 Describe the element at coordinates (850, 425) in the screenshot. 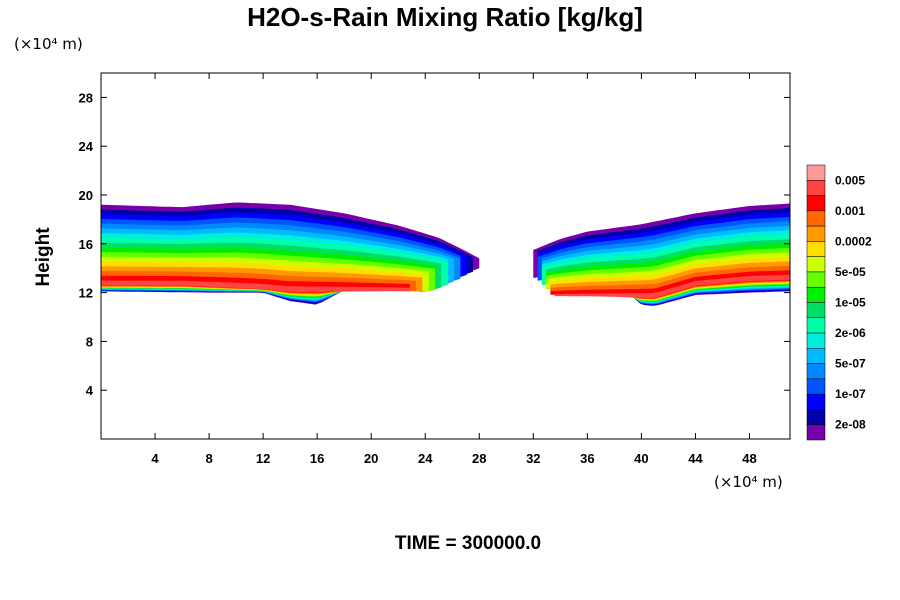

I see `colorbar-label: 2e-08` at that location.